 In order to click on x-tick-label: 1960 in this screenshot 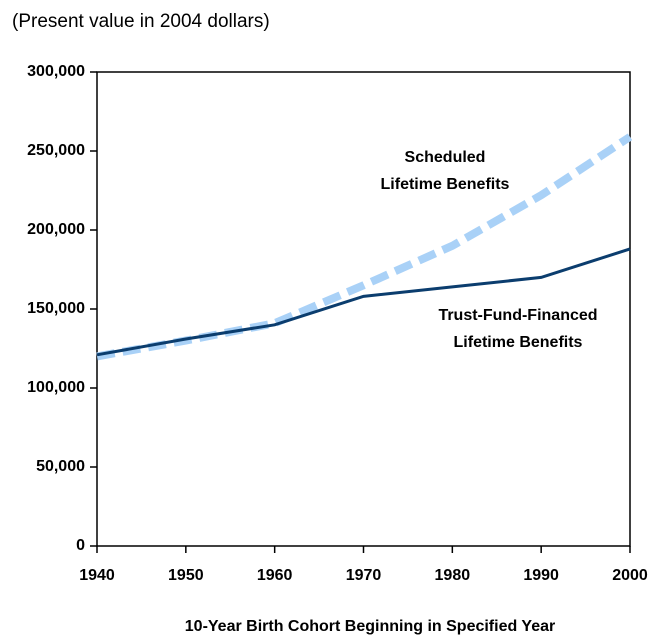, I will do `click(275, 575)`.